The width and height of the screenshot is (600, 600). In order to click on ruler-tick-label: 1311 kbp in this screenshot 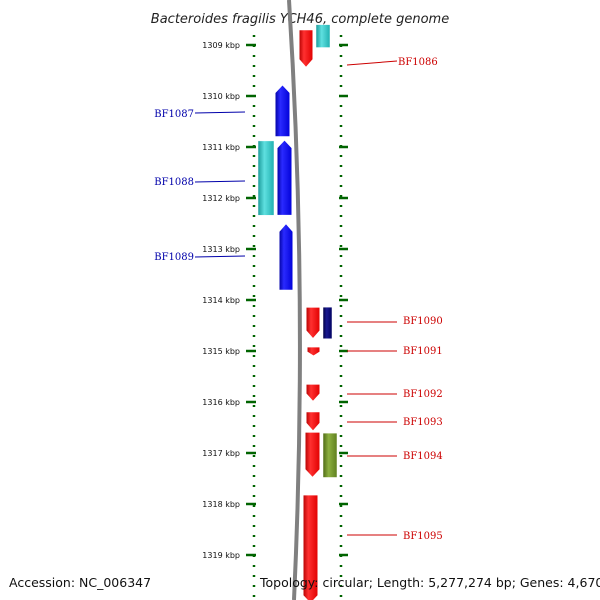, I will do `click(221, 147)`.